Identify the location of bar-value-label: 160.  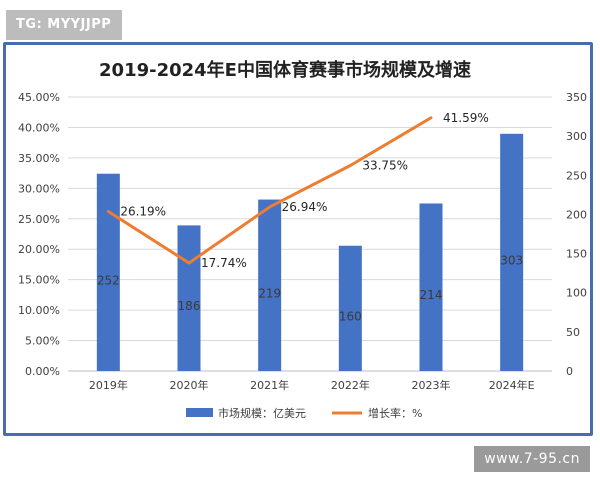
(350, 316).